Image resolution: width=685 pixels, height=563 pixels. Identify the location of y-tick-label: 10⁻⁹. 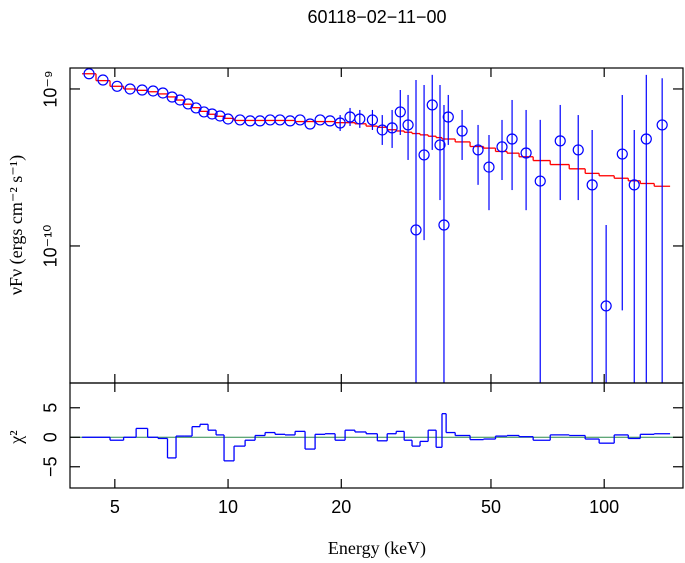
(51, 88).